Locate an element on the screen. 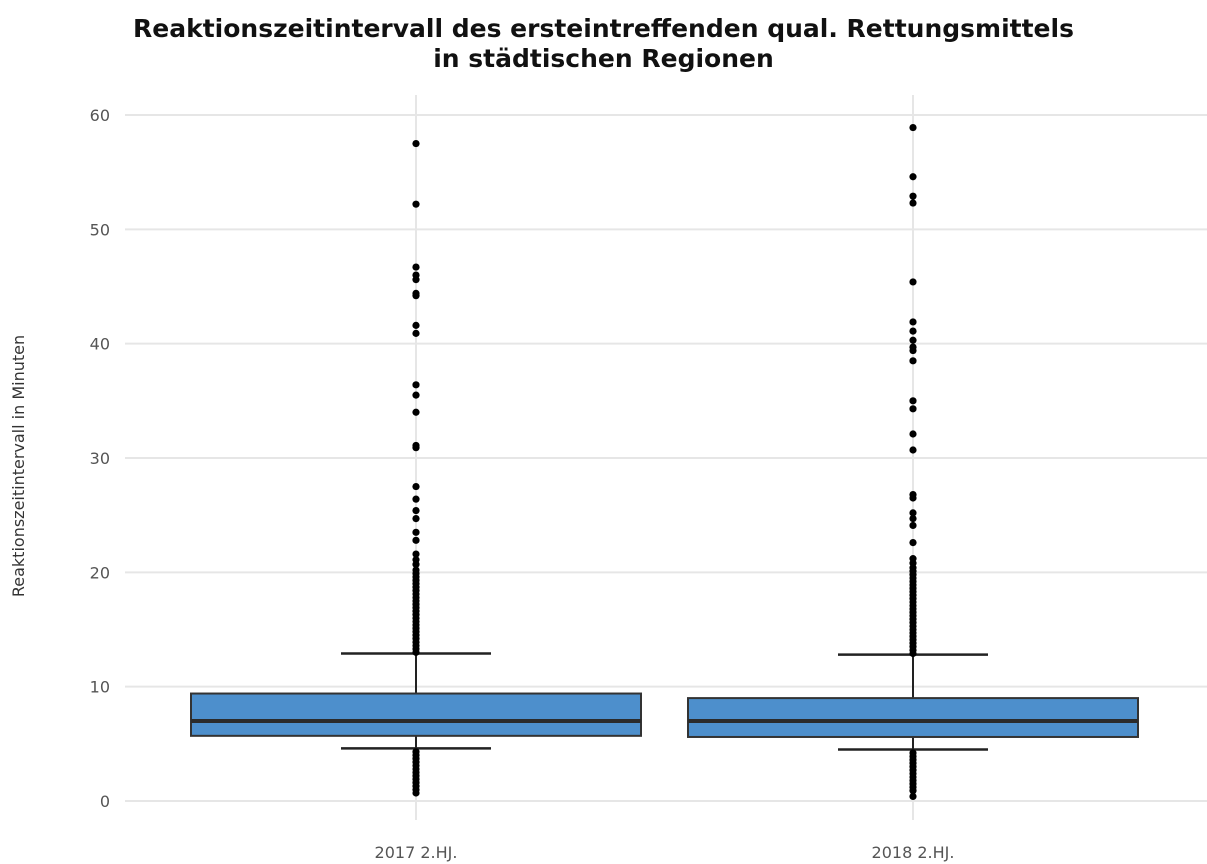 Image resolution: width=1207 pixels, height=864 pixels. y-tick-label-20: 20 is located at coordinates (100, 572).